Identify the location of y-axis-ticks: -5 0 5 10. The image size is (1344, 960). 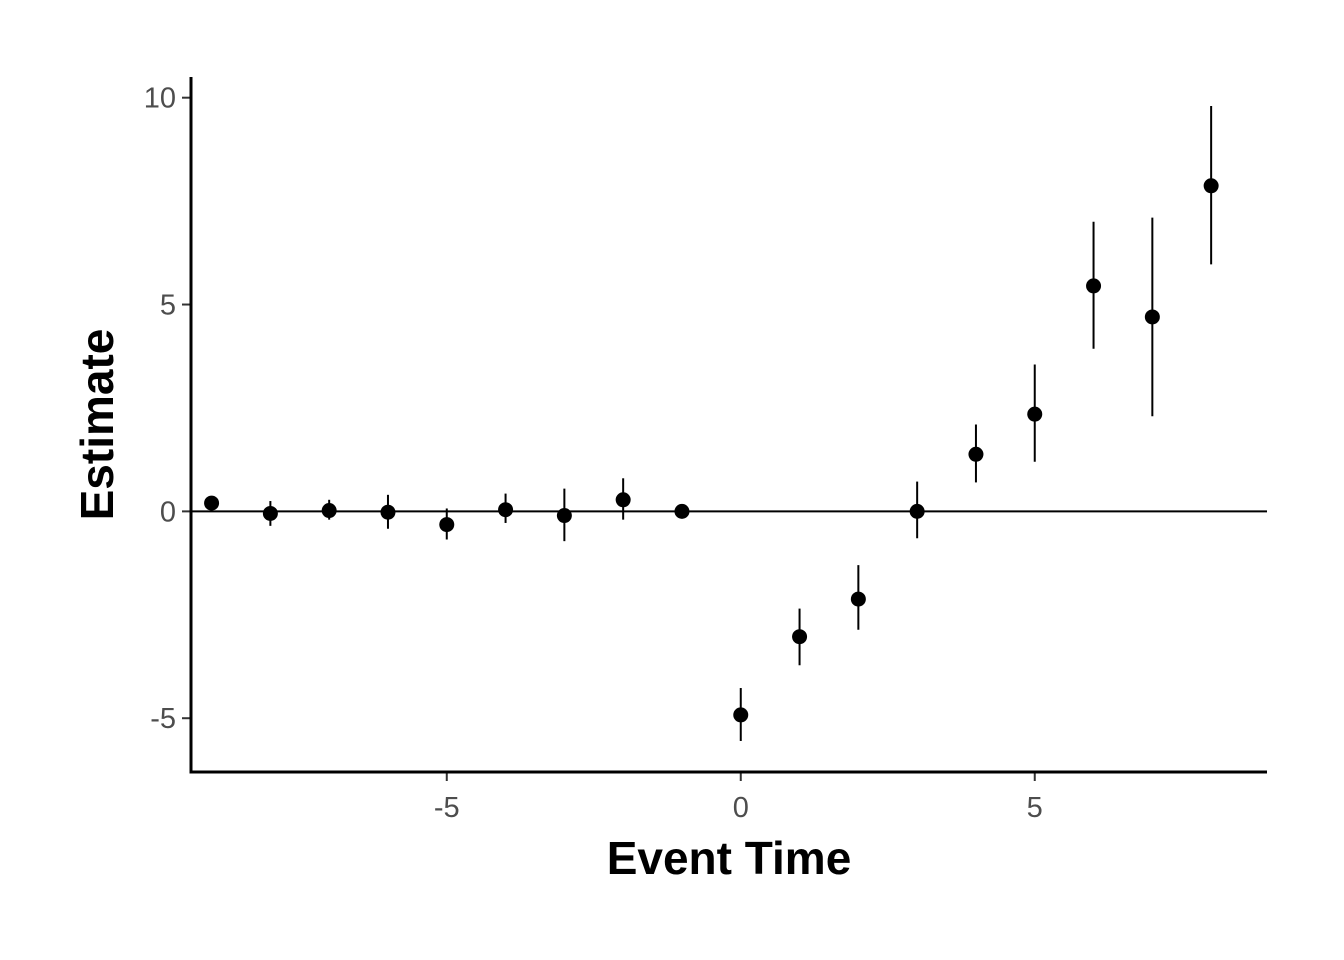
(167, 409).